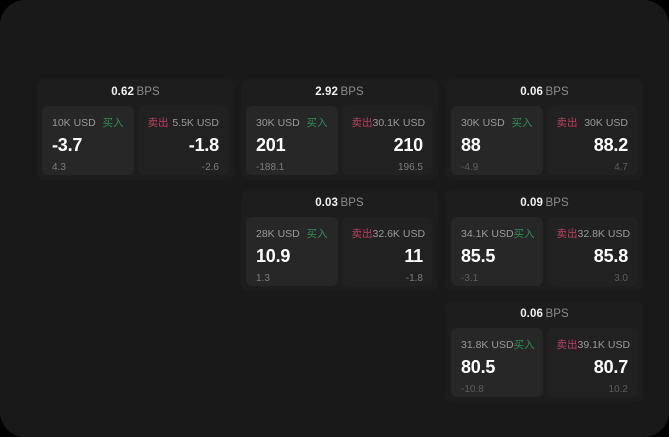 Image resolution: width=669 pixels, height=437 pixels. I want to click on buy-size-label: 10K USD, so click(74, 123).